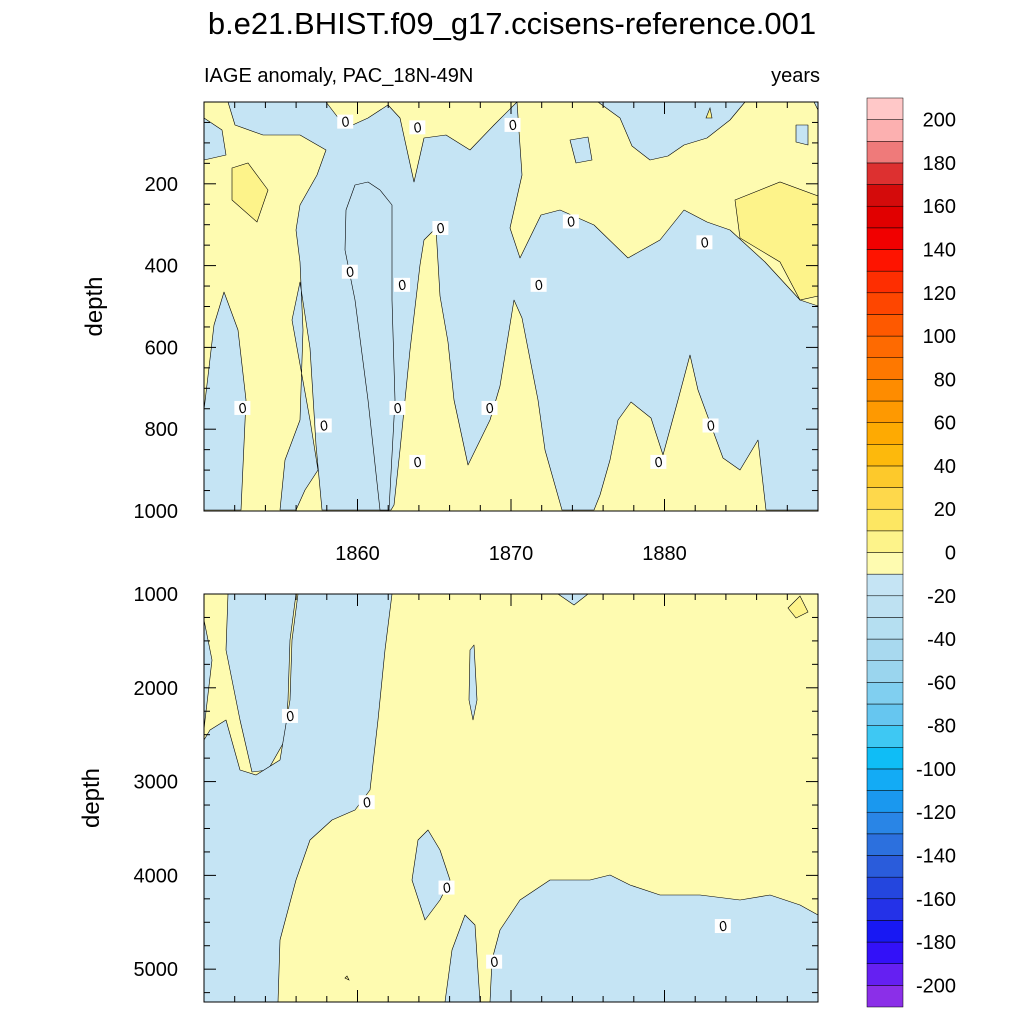 This screenshot has height=1024, width=1024. I want to click on lower-y-axis-label: depth, so click(91, 798).